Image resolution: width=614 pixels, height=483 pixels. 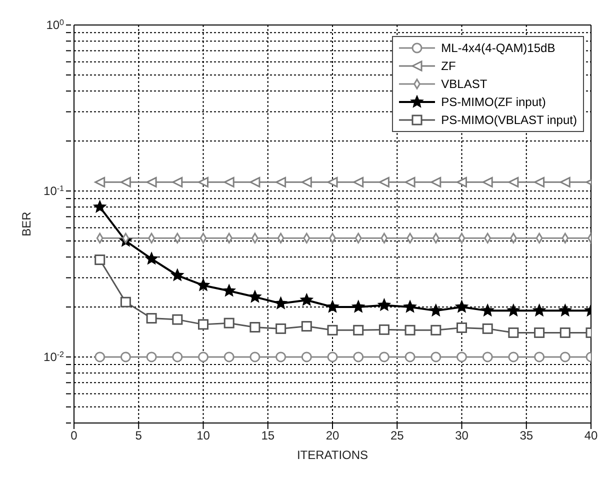 What do you see at coordinates (138, 435) in the screenshot?
I see `x-tick-label: 5` at bounding box center [138, 435].